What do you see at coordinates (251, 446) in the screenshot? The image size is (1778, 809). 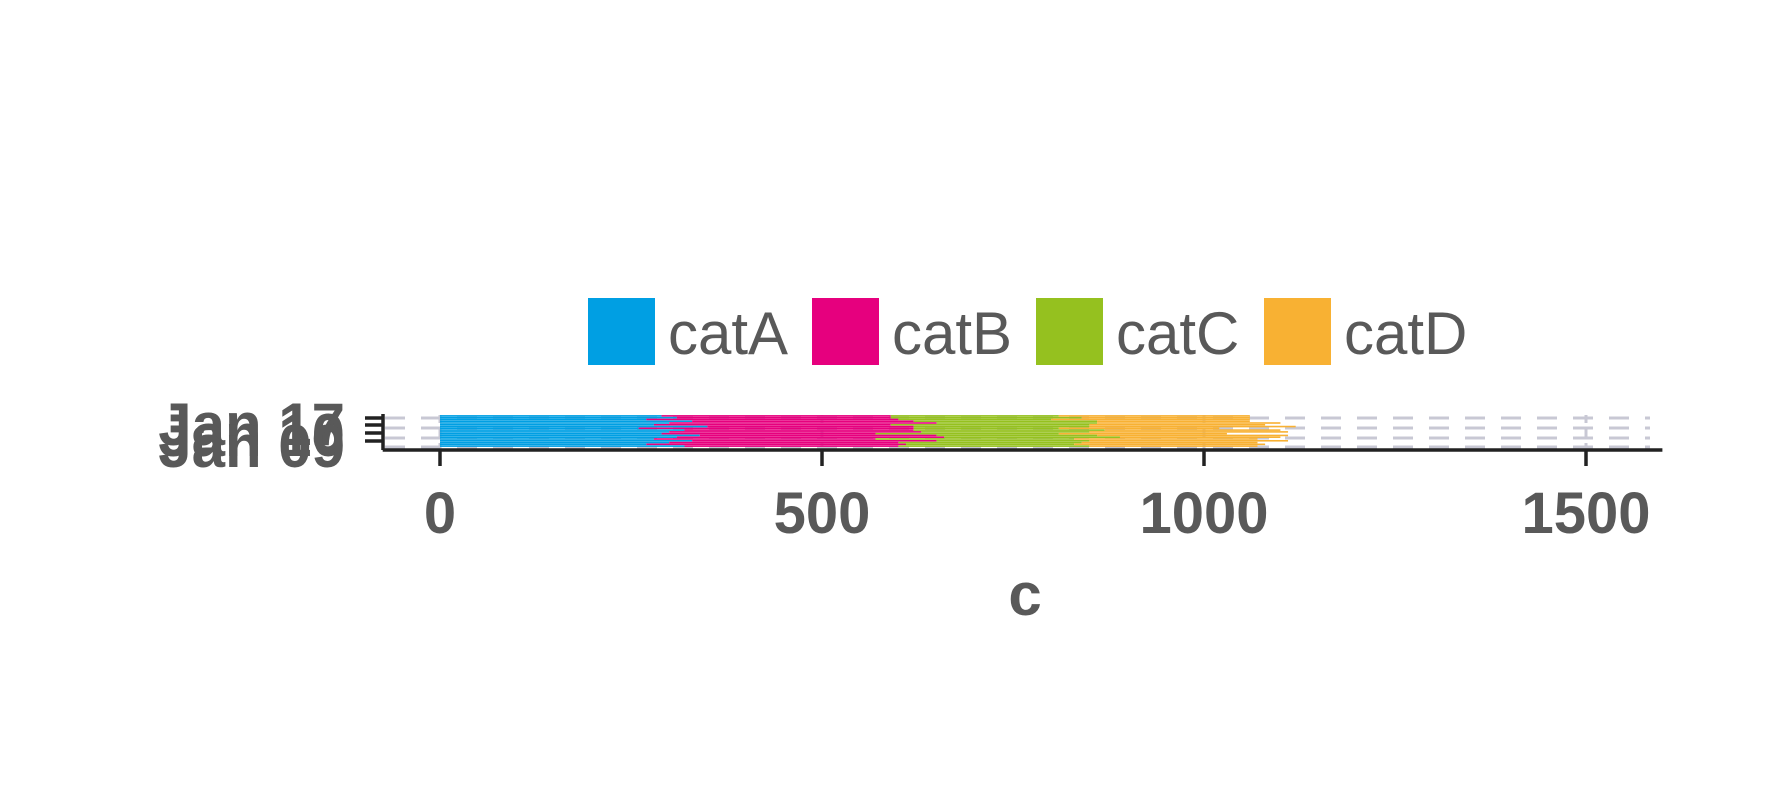 I see `y-tick-label: Jan 09` at bounding box center [251, 446].